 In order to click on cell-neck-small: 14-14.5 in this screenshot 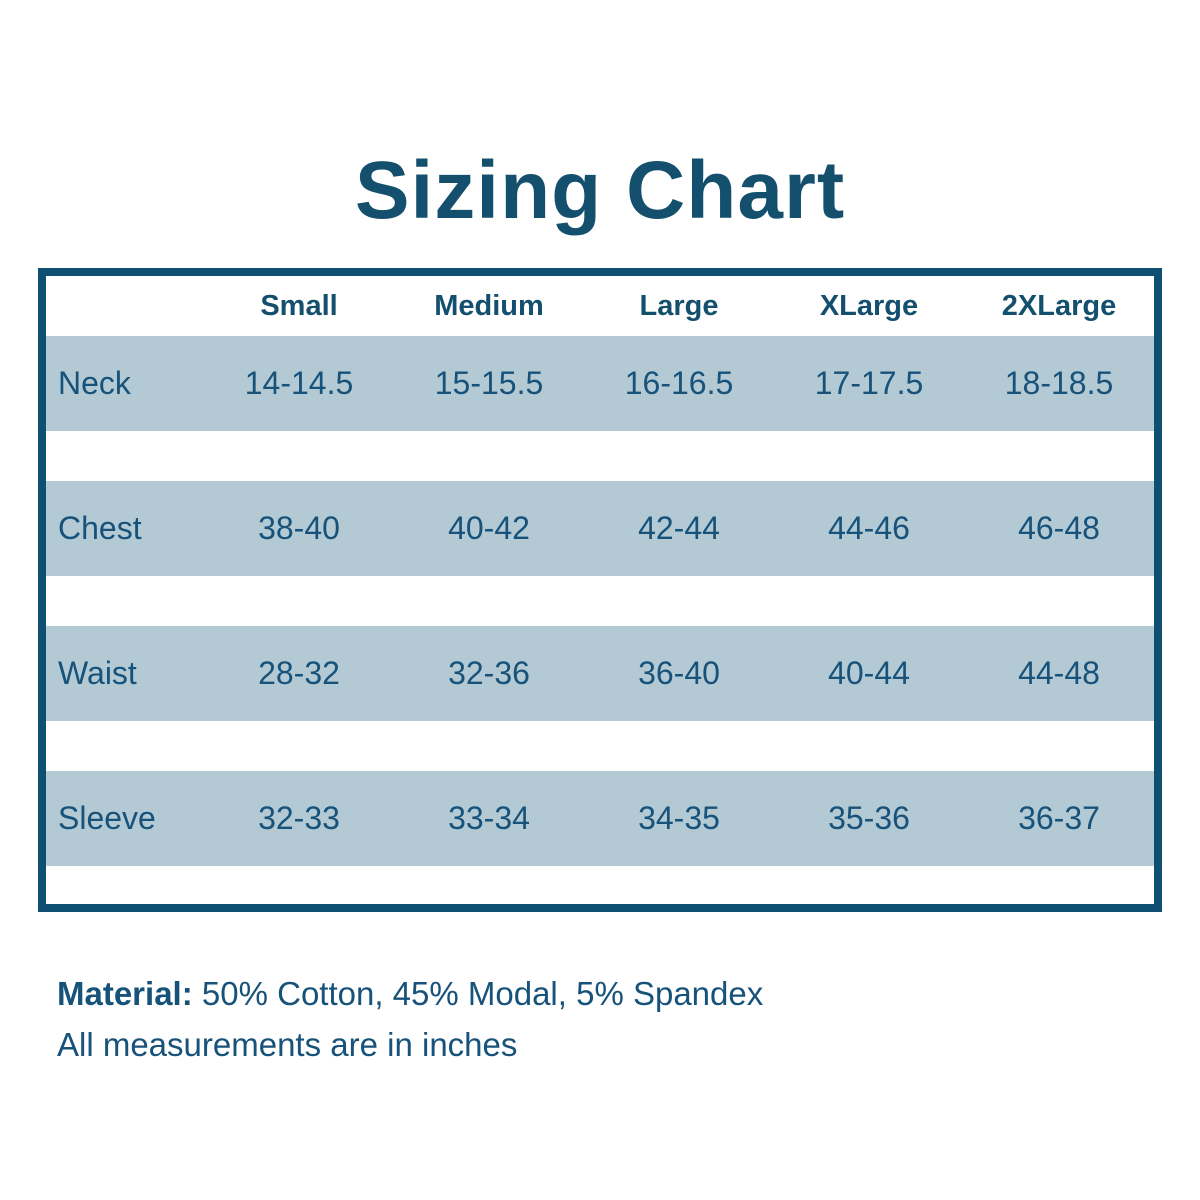, I will do `click(299, 383)`.